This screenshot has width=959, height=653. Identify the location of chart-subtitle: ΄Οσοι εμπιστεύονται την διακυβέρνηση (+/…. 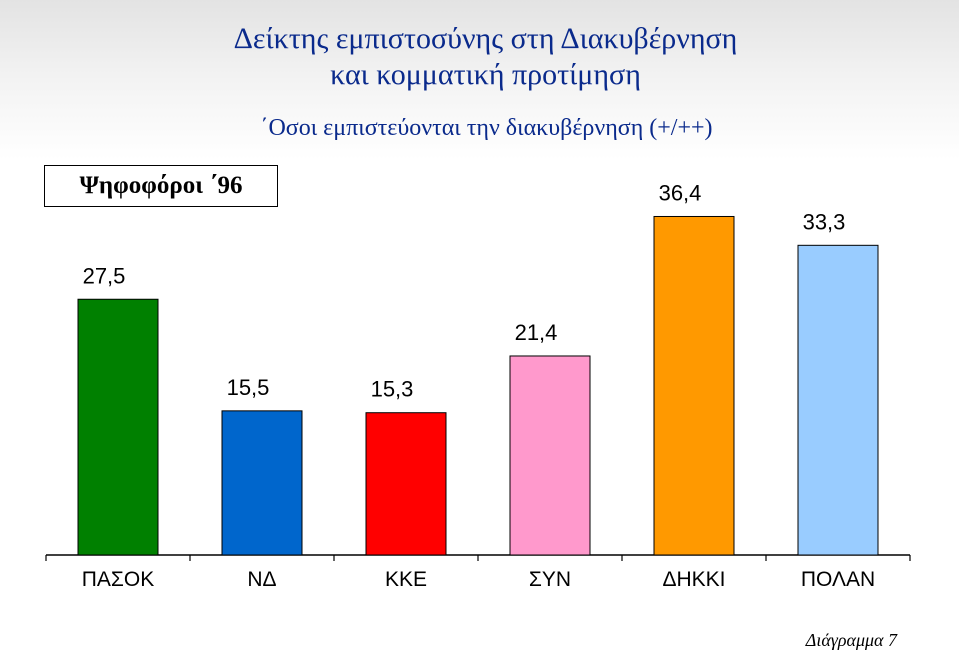
(486, 128).